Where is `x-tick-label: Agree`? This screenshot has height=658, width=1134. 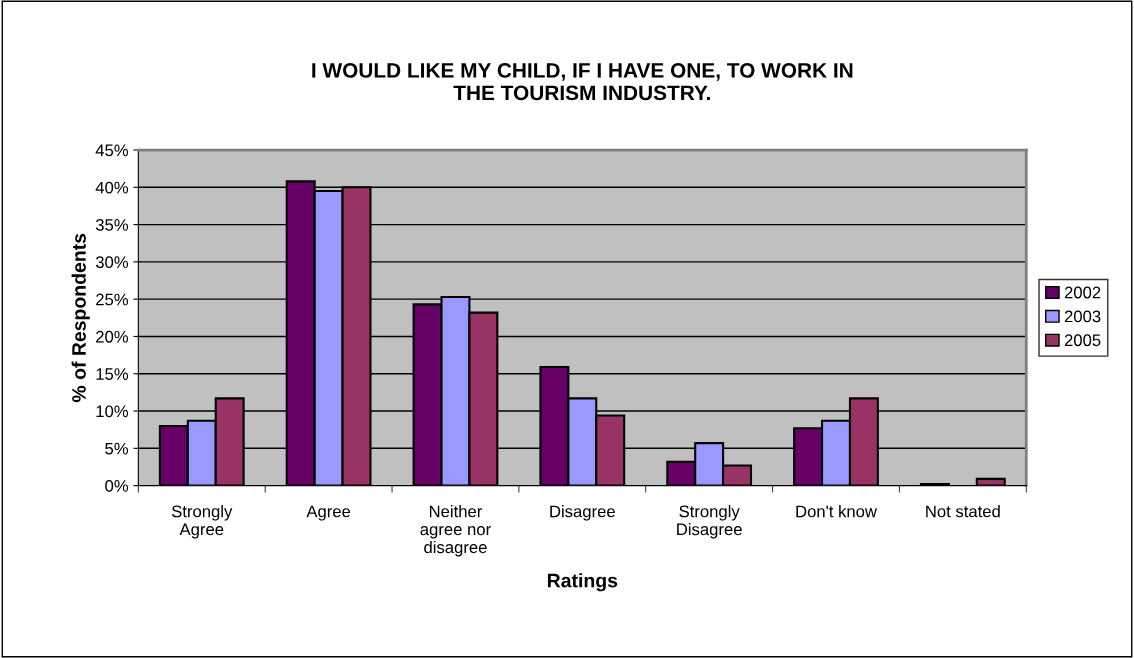 x-tick-label: Agree is located at coordinates (328, 513).